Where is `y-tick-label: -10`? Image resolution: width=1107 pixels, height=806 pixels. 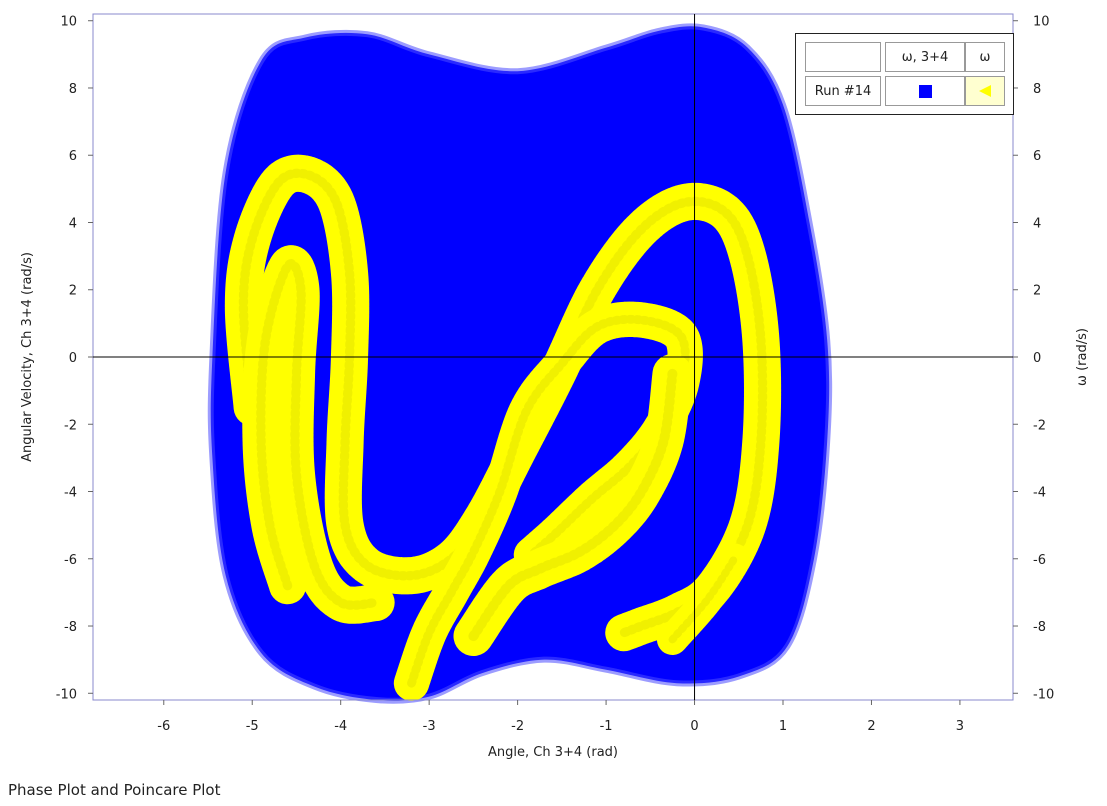 y-tick-label: -10 is located at coordinates (66, 694).